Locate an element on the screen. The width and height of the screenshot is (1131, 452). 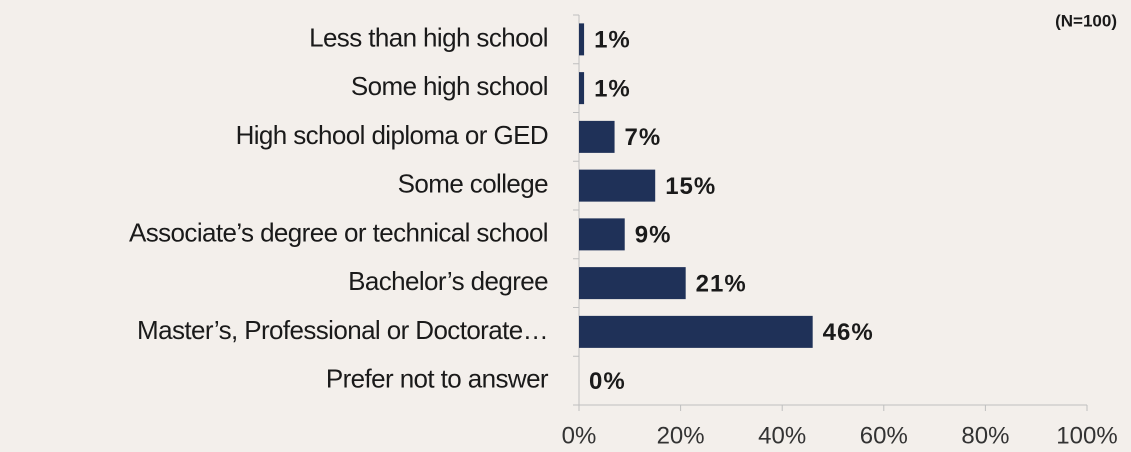
category-label: Prefer not to answer is located at coordinates (437, 379).